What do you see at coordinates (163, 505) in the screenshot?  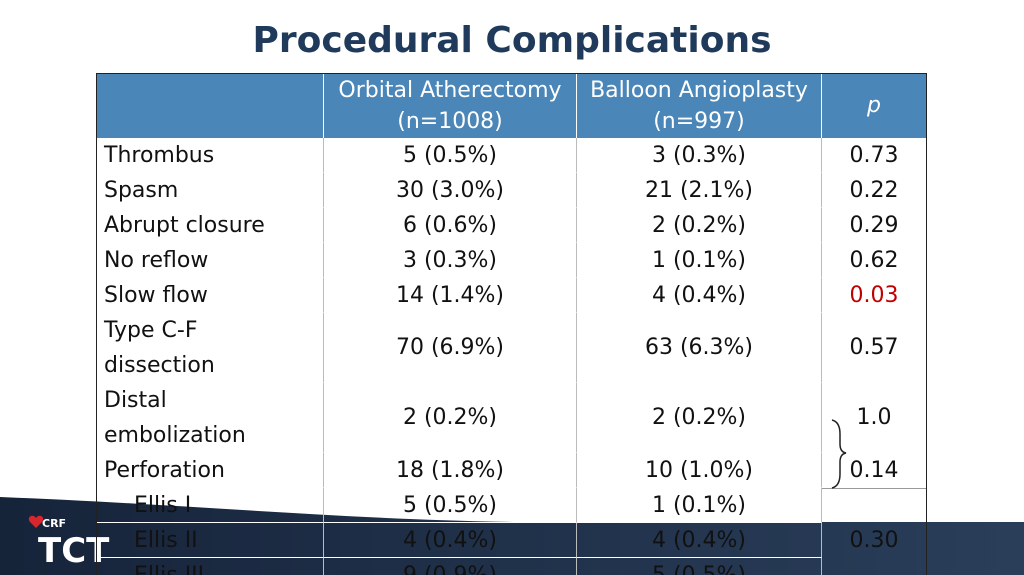 I see `cell-text: Ellis I` at bounding box center [163, 505].